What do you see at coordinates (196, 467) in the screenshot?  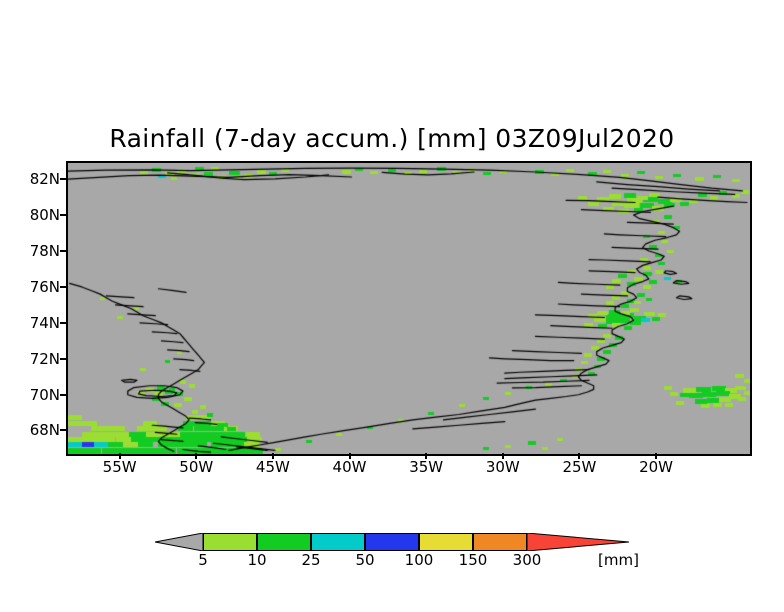 I see `x-axis-tick-label: 50W` at bounding box center [196, 467].